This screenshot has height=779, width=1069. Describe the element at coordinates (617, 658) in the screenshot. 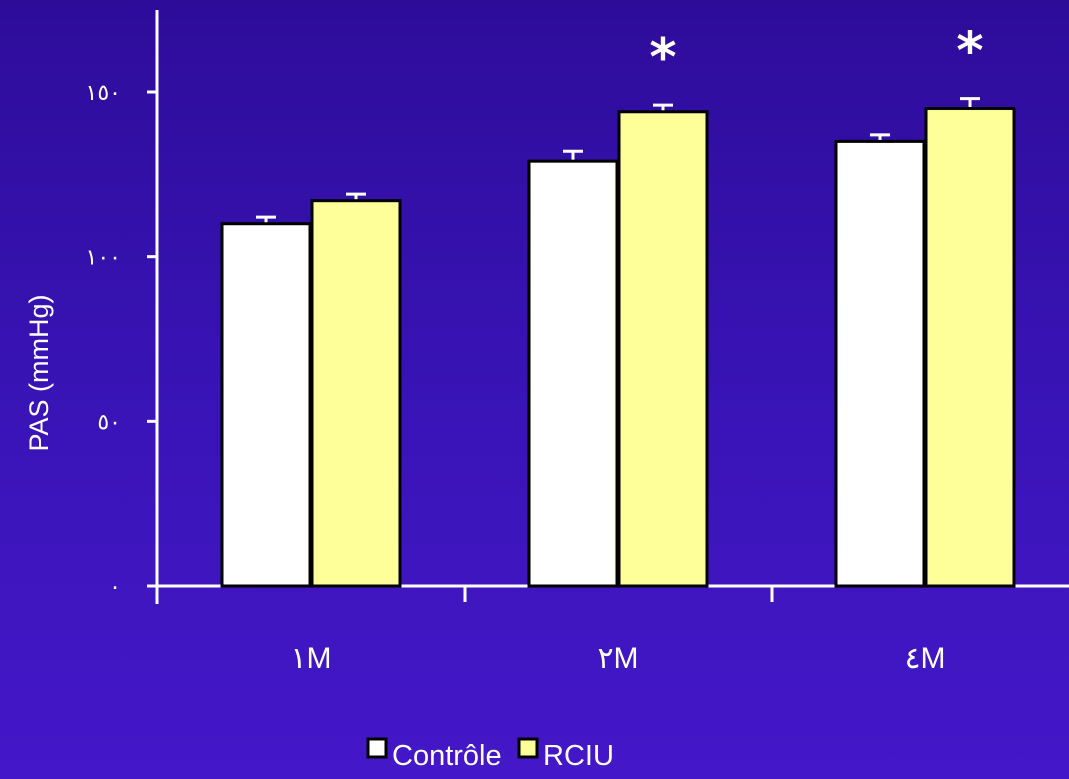

I see `x-tick-label: ٢M` at that location.